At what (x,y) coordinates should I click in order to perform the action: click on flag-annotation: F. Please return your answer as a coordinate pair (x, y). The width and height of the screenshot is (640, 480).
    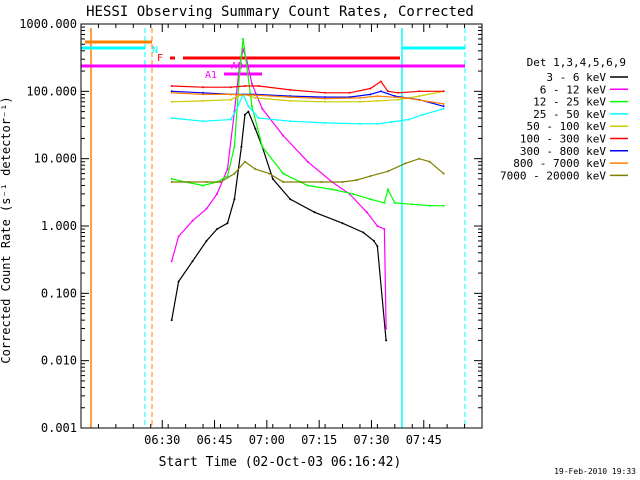
    Looking at the image, I should click on (160, 58).